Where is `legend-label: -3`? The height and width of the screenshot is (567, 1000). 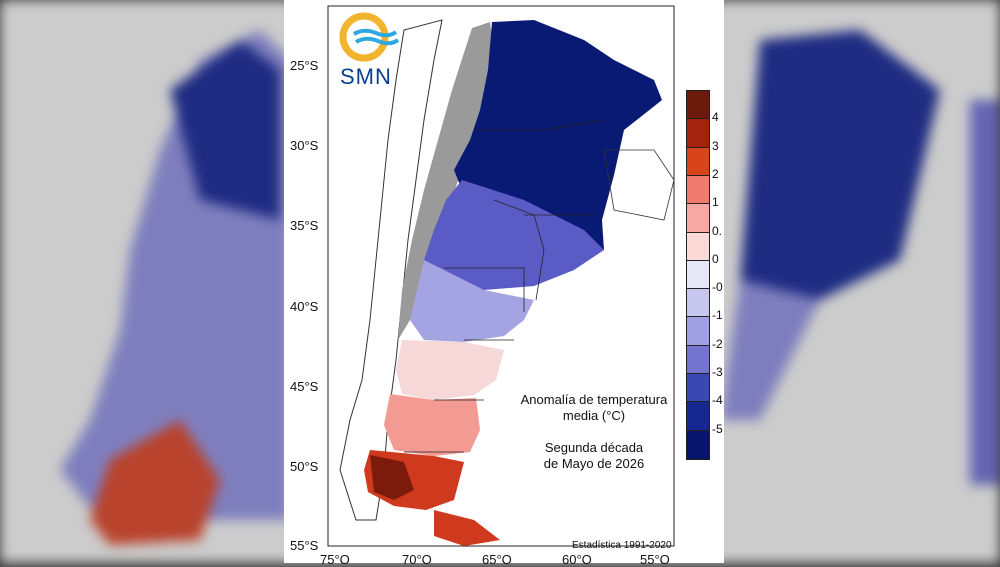
legend-label: -3 is located at coordinates (717, 372).